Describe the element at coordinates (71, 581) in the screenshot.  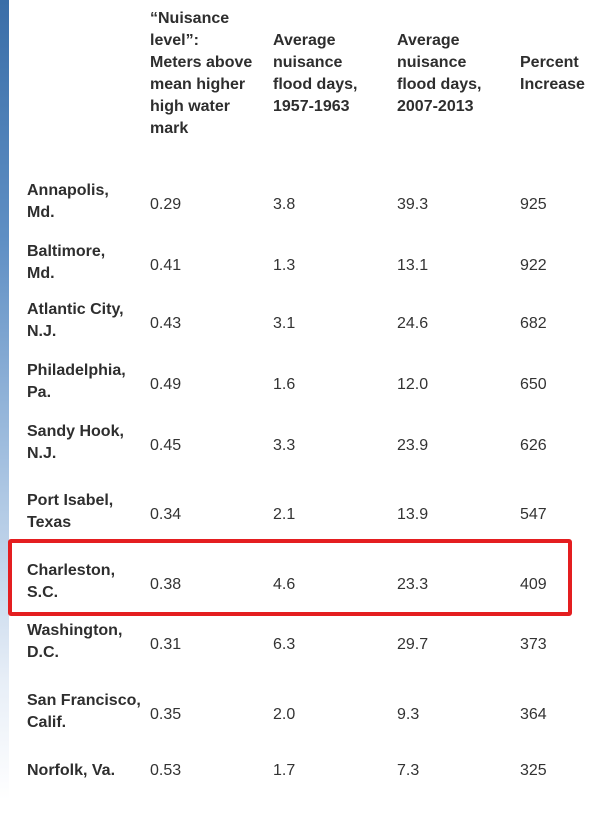
I see `cell-city: Charleston, S.C.` at that location.